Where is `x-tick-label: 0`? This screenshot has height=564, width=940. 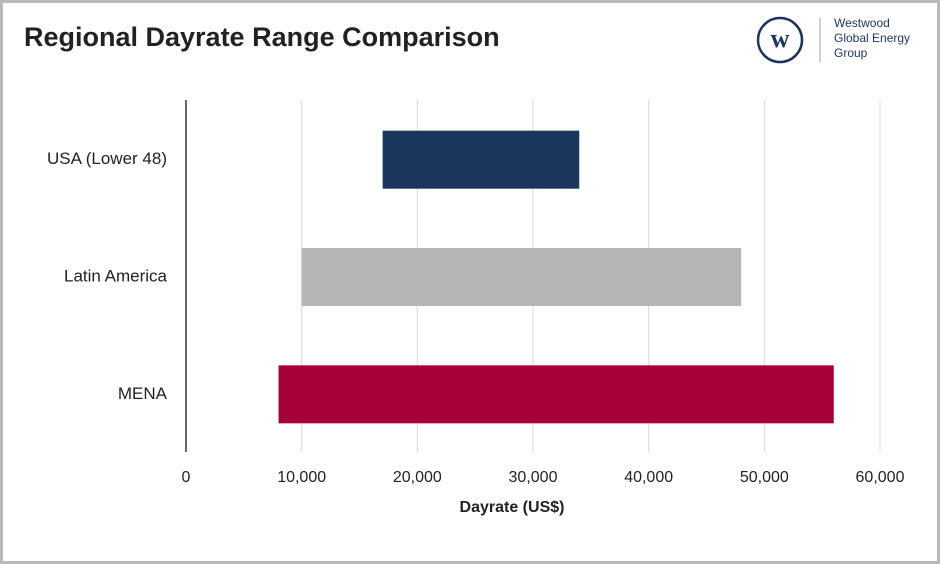
x-tick-label: 0 is located at coordinates (186, 477).